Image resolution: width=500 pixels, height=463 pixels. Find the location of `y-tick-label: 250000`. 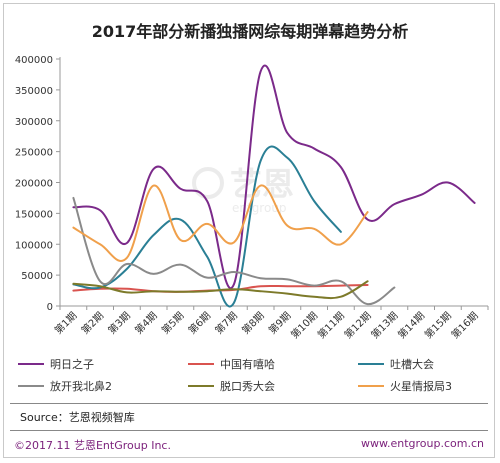

y-tick-label: 250000 is located at coordinates (34, 153).